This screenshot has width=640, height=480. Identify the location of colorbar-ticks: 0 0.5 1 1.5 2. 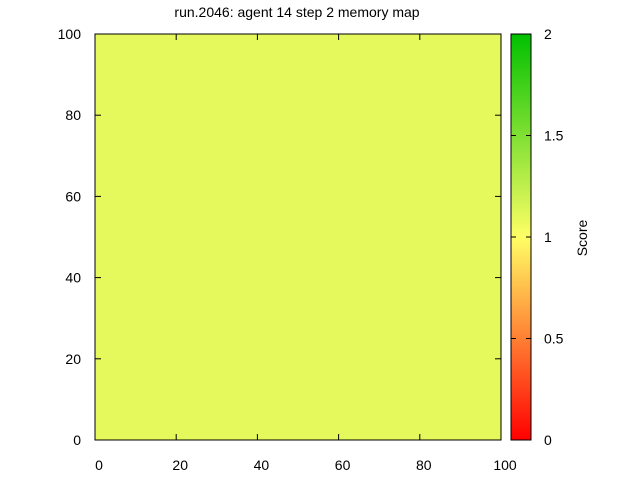
(537, 237).